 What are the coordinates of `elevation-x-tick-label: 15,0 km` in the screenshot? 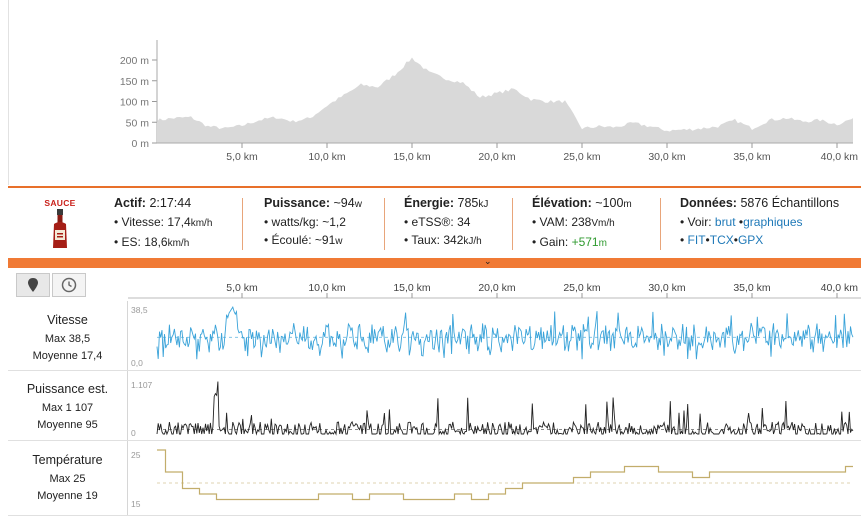 It's located at (412, 157).